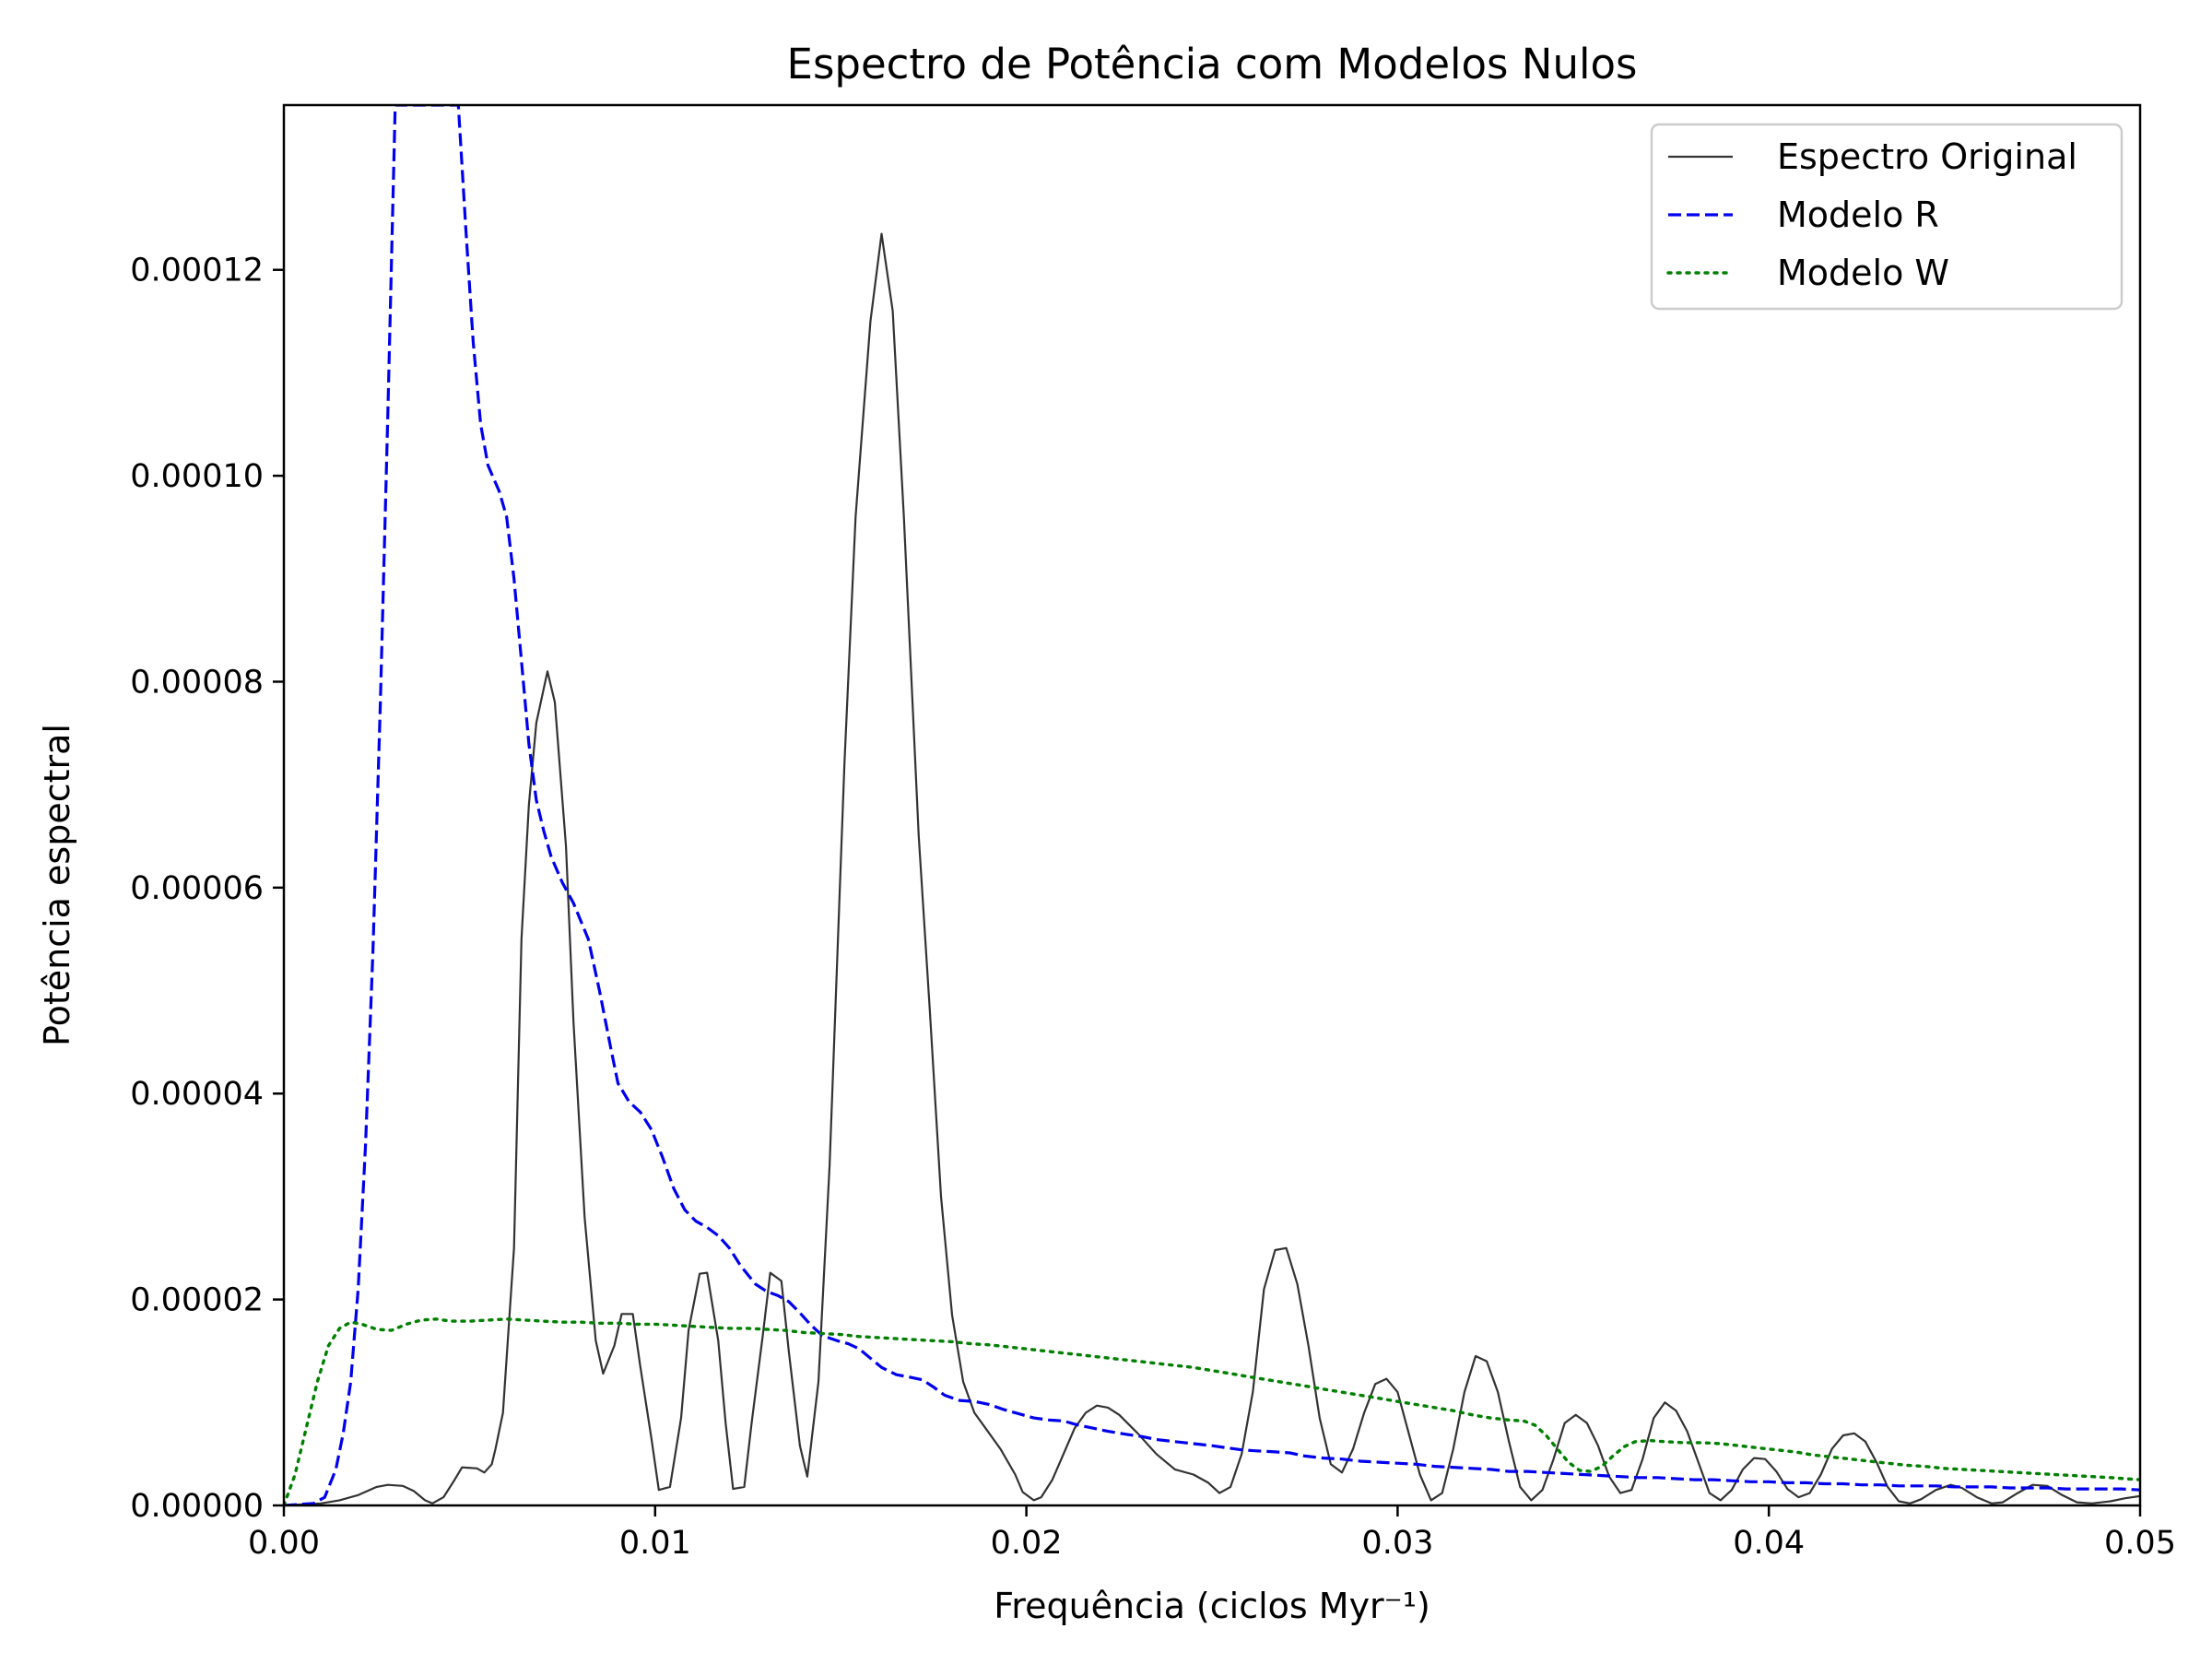  Describe the element at coordinates (1212, 1411) in the screenshot. I see `series-line-modelo-w` at that location.